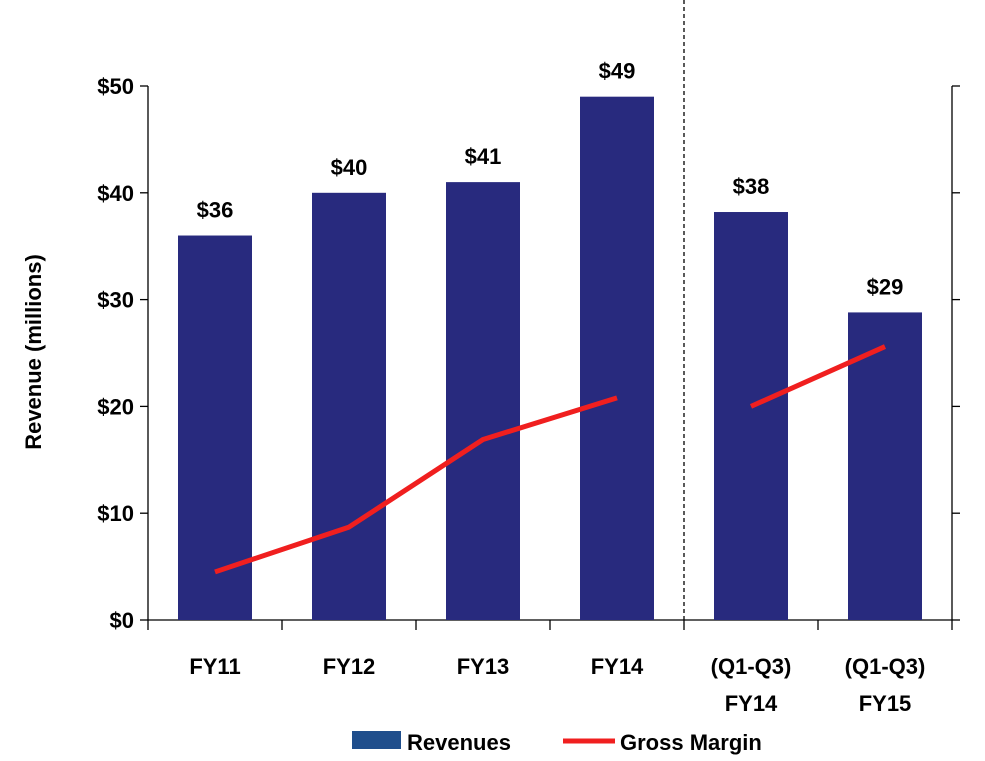  I want to click on data-label-revenue: $36, so click(215, 210).